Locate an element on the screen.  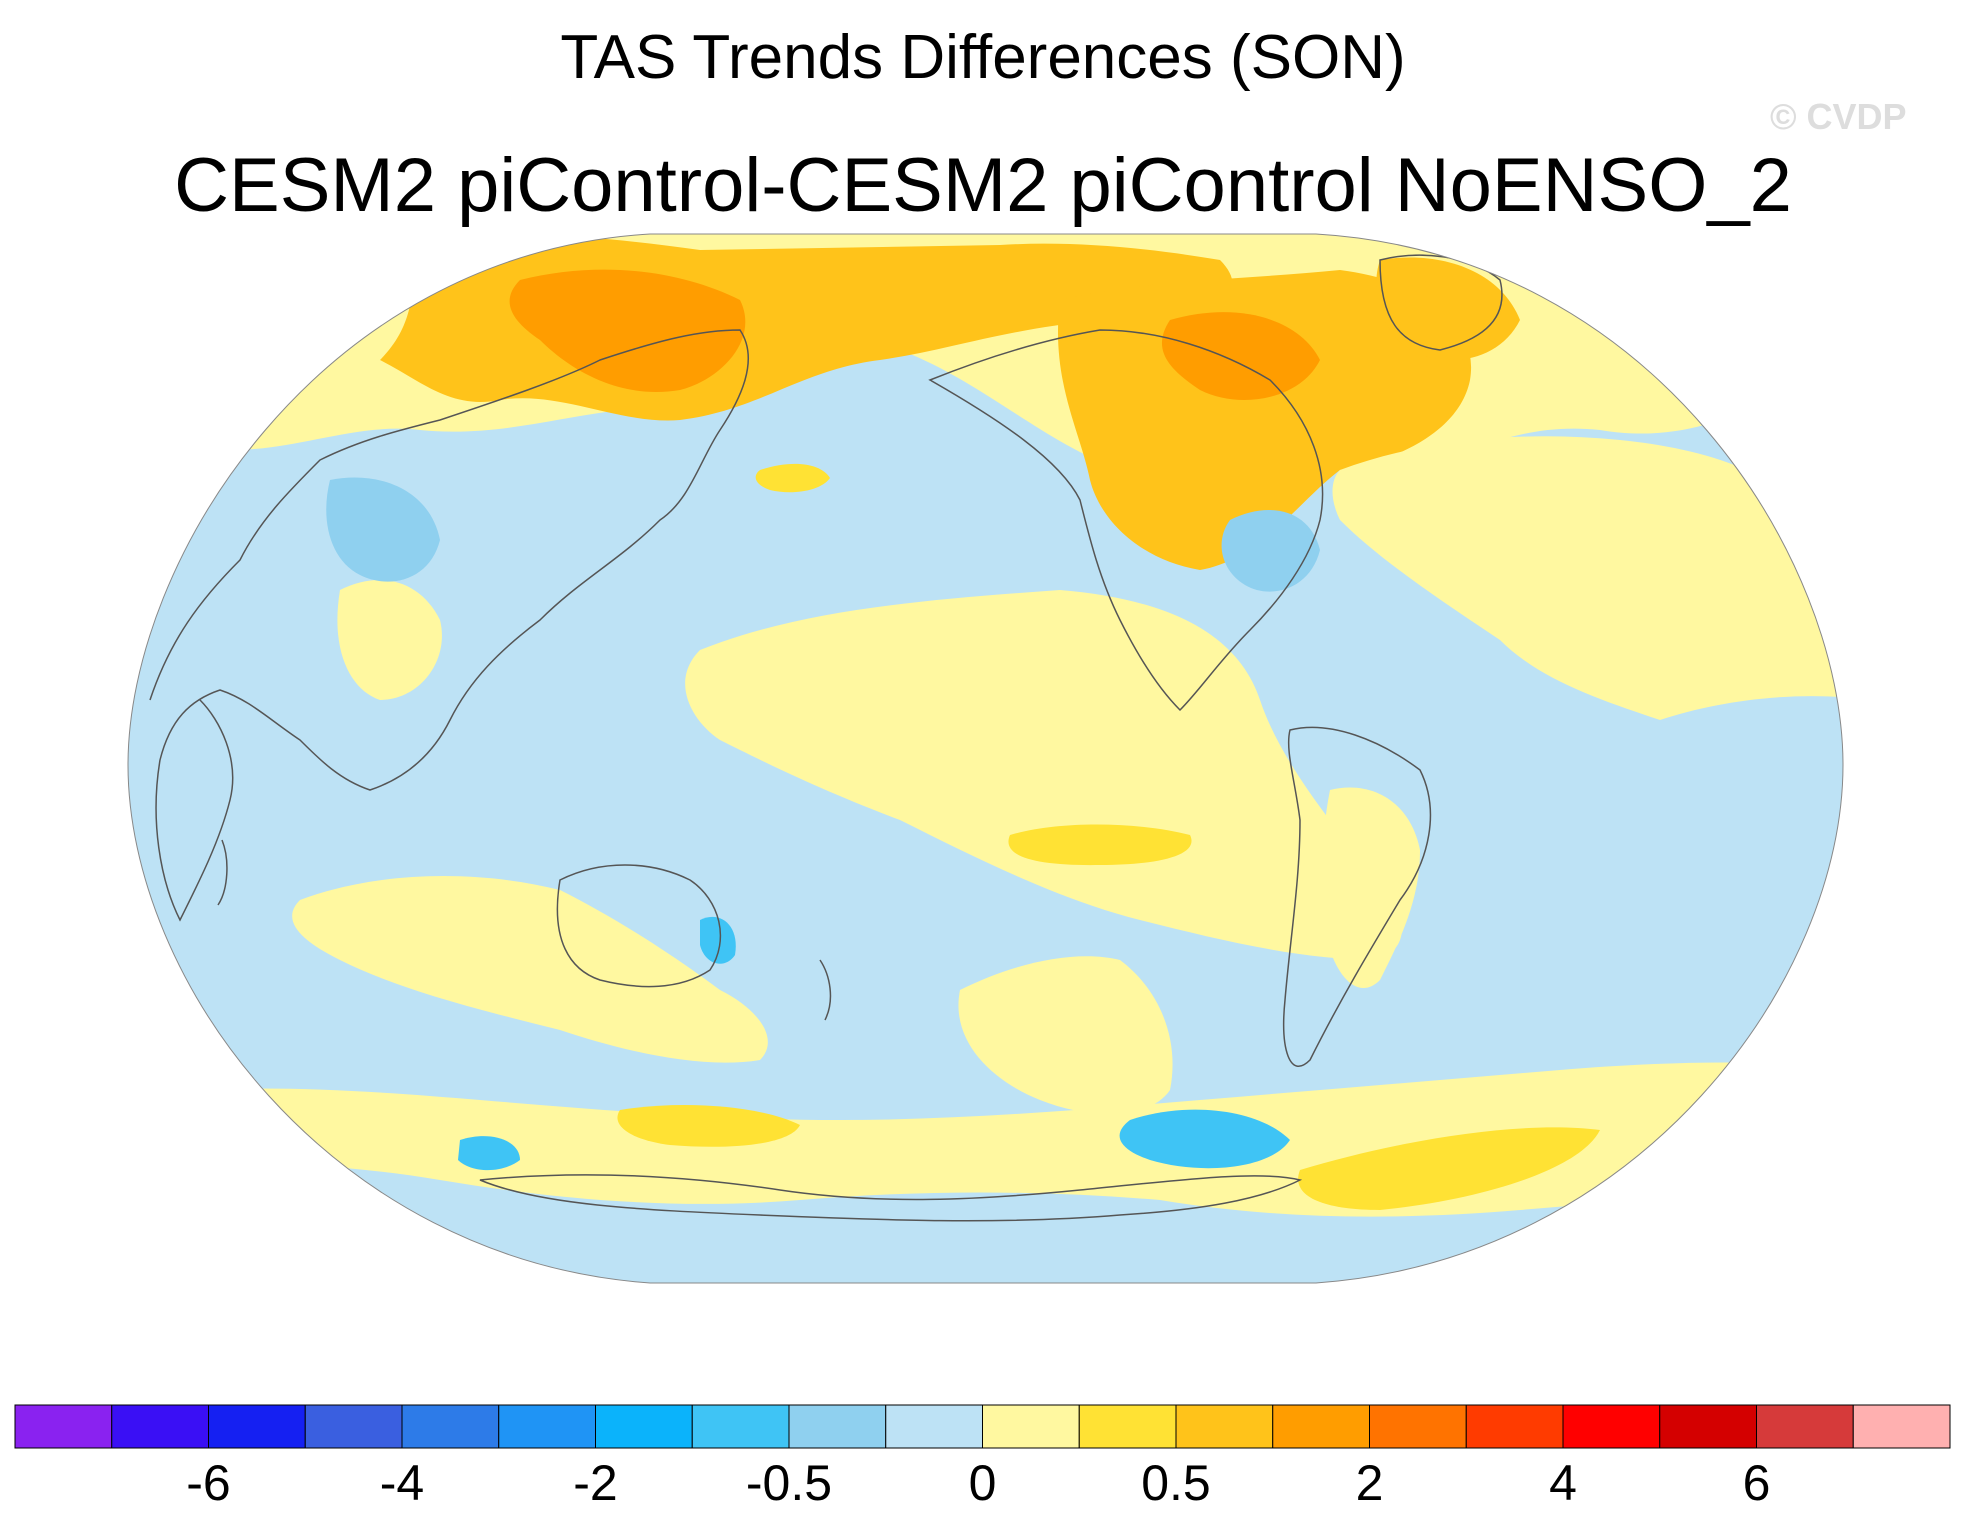
cool-spot-antarctic-indian is located at coordinates (489, 1153).